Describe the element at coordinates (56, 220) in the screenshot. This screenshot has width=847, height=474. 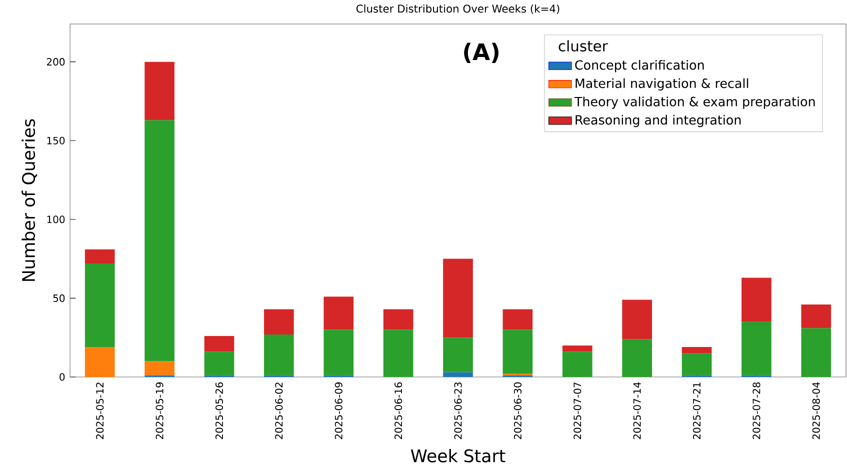
I see `y-tick-label: 100` at that location.